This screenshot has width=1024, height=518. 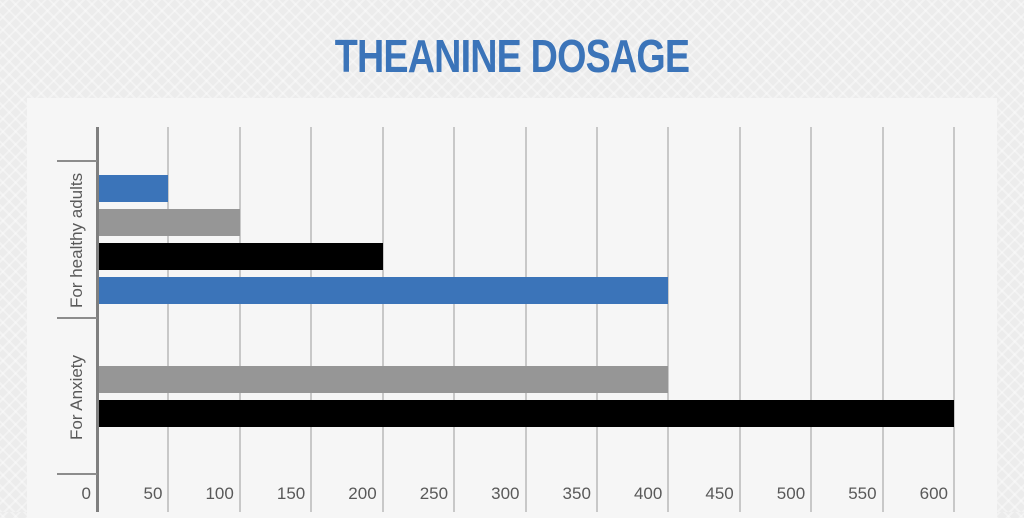 I want to click on x-tick-label: 500, so click(x=791, y=493).